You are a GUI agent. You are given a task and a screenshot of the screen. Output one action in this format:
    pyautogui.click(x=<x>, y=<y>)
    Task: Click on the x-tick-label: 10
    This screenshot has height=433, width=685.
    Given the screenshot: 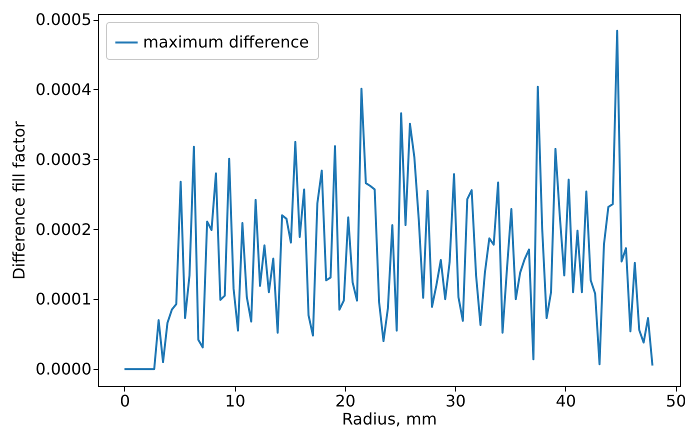 What is the action you would take?
    pyautogui.click(x=235, y=401)
    